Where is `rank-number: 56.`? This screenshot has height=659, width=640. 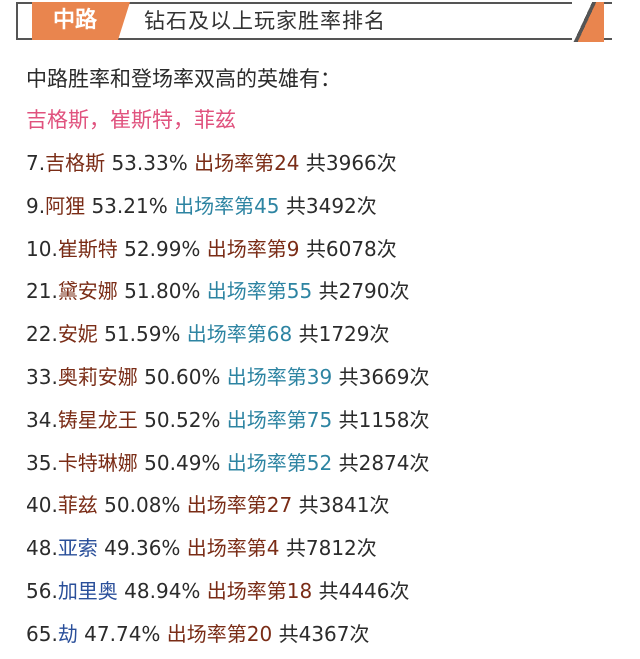
rank-number: 56. is located at coordinates (42, 590).